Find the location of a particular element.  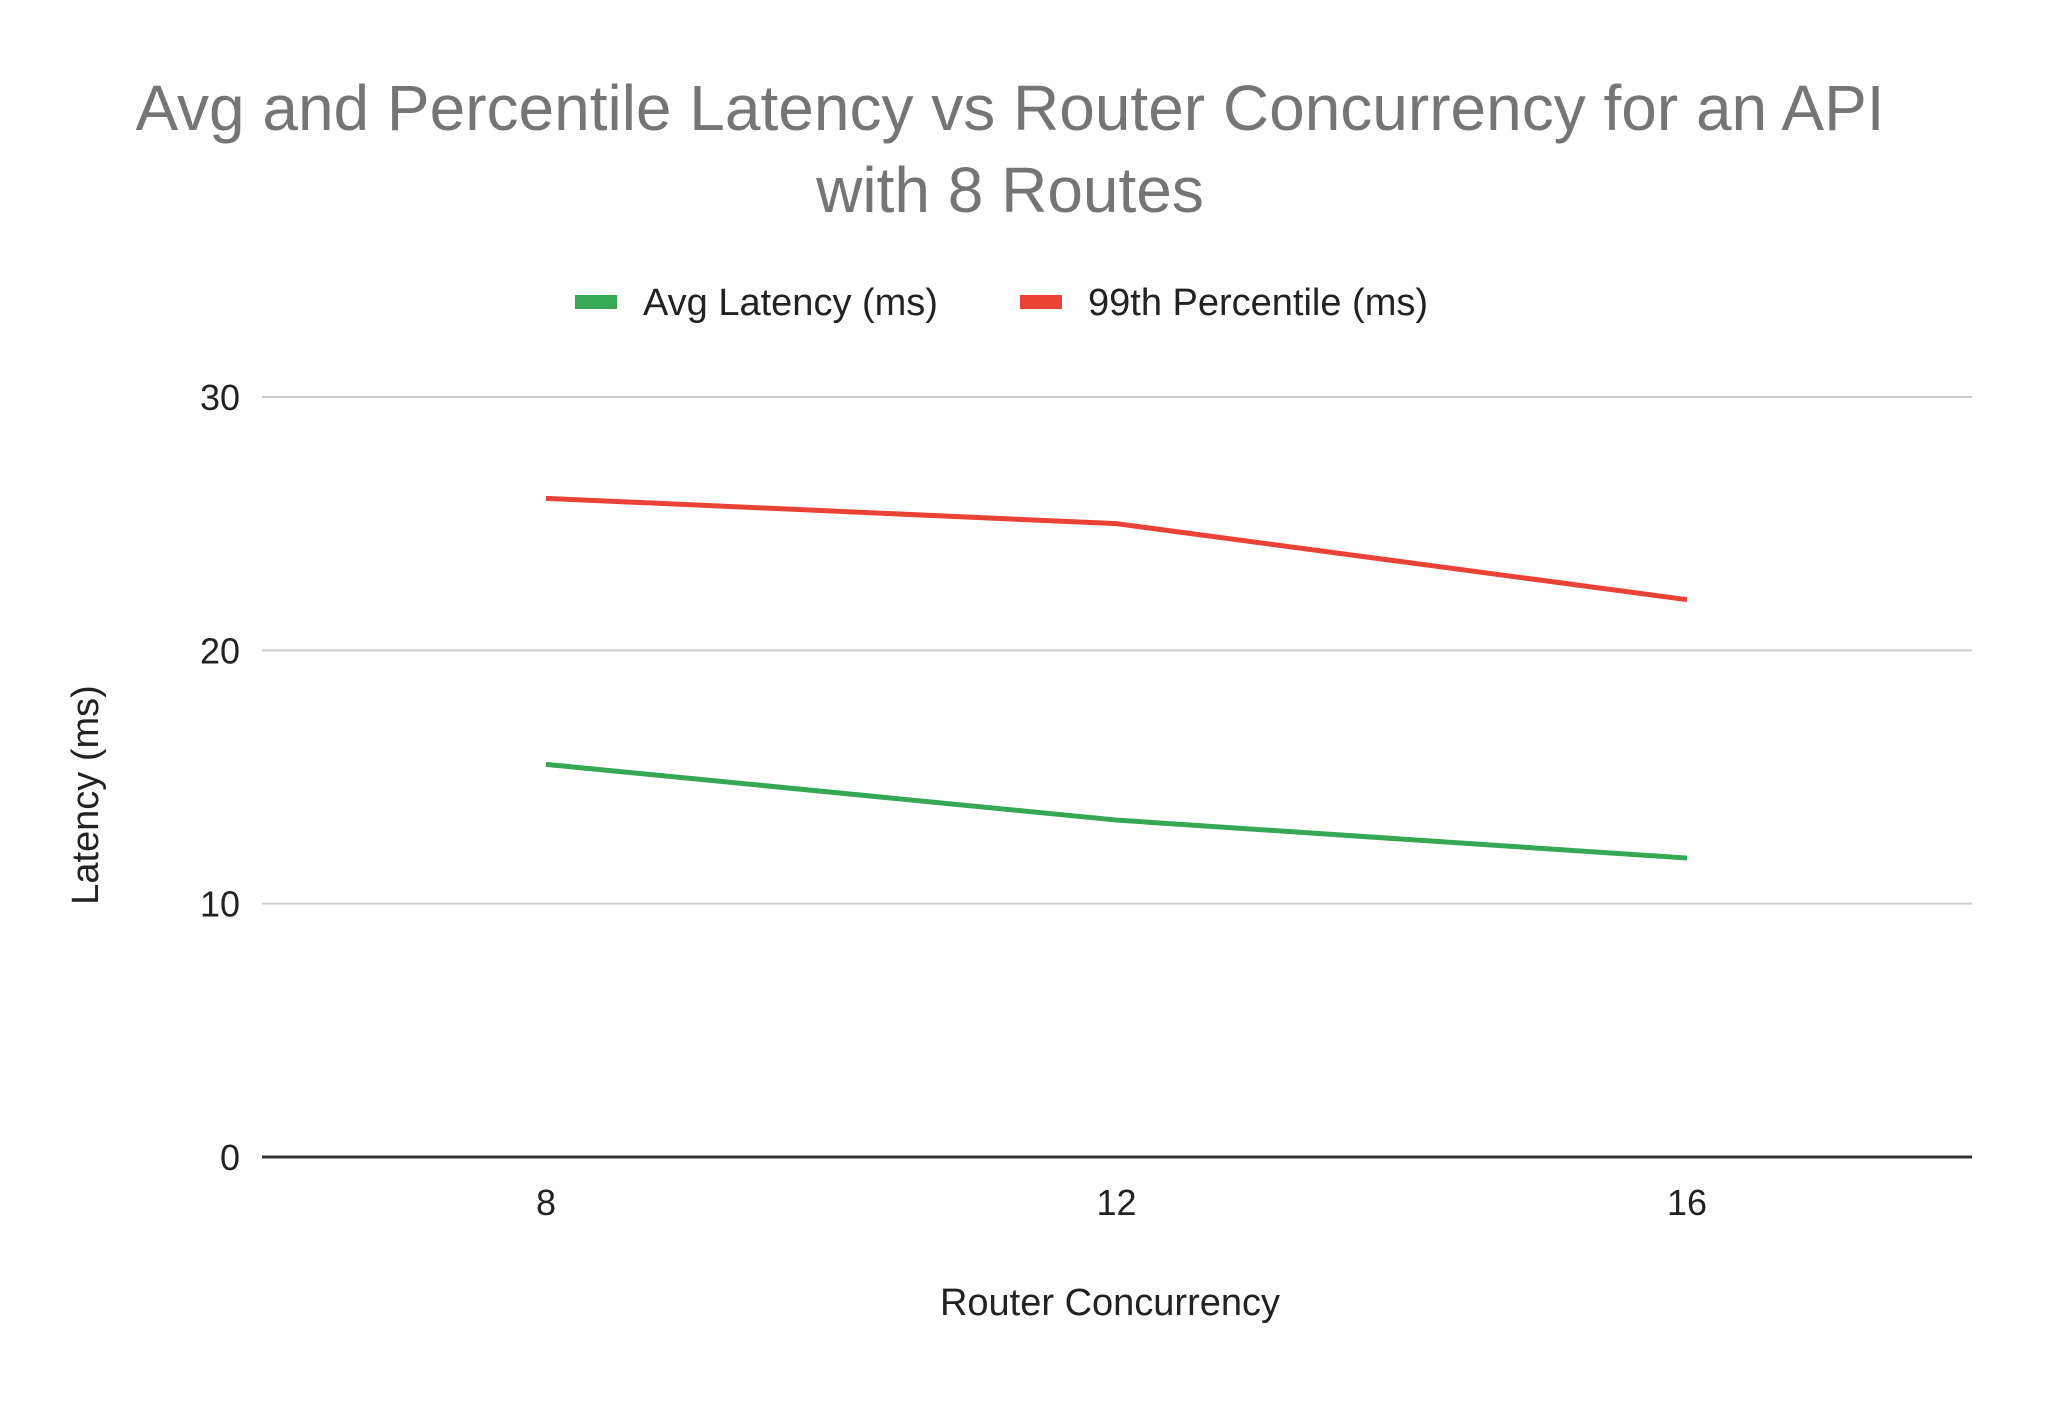

y-tick-label: 0 is located at coordinates (230, 1157).